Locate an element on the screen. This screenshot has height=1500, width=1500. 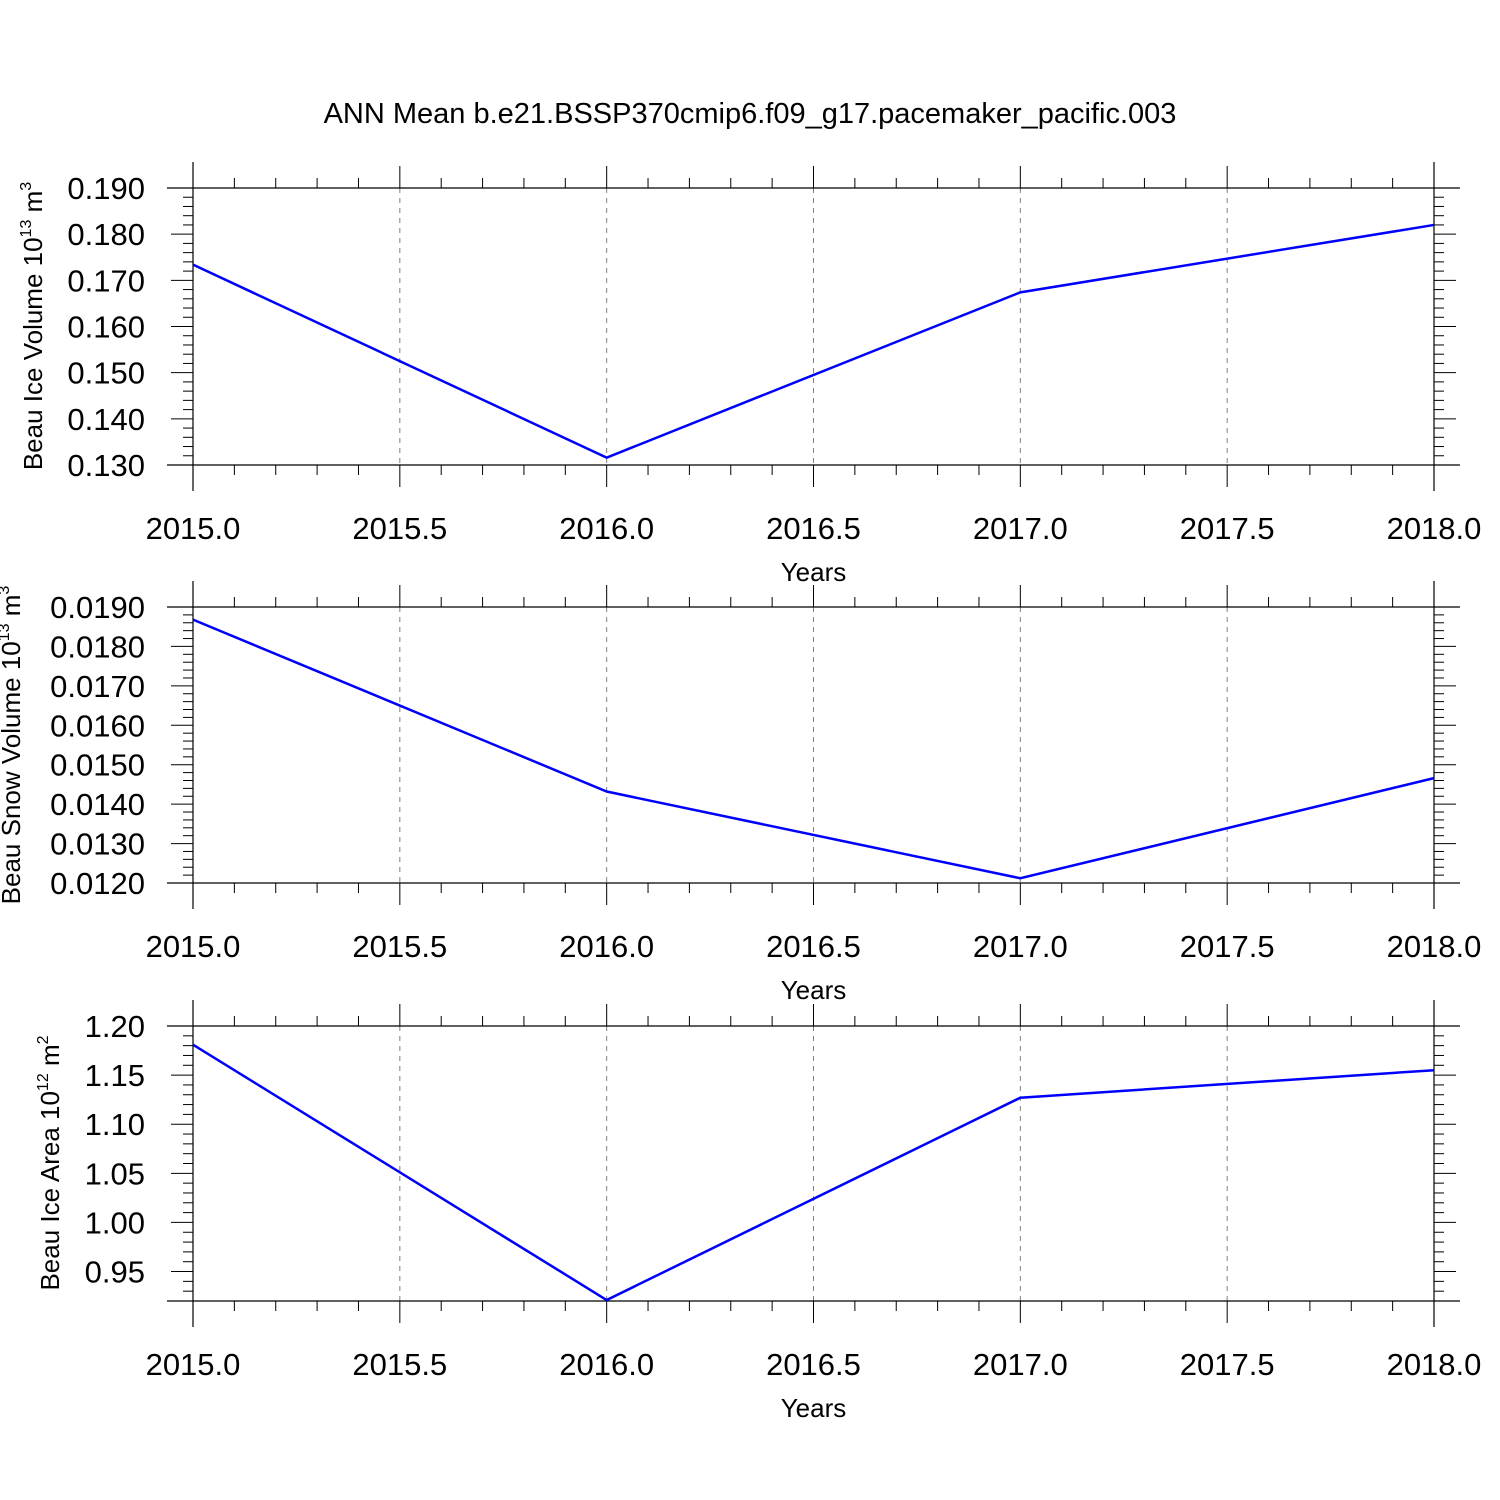
y-axis-label-superscript: 2 is located at coordinates (43, 1039).